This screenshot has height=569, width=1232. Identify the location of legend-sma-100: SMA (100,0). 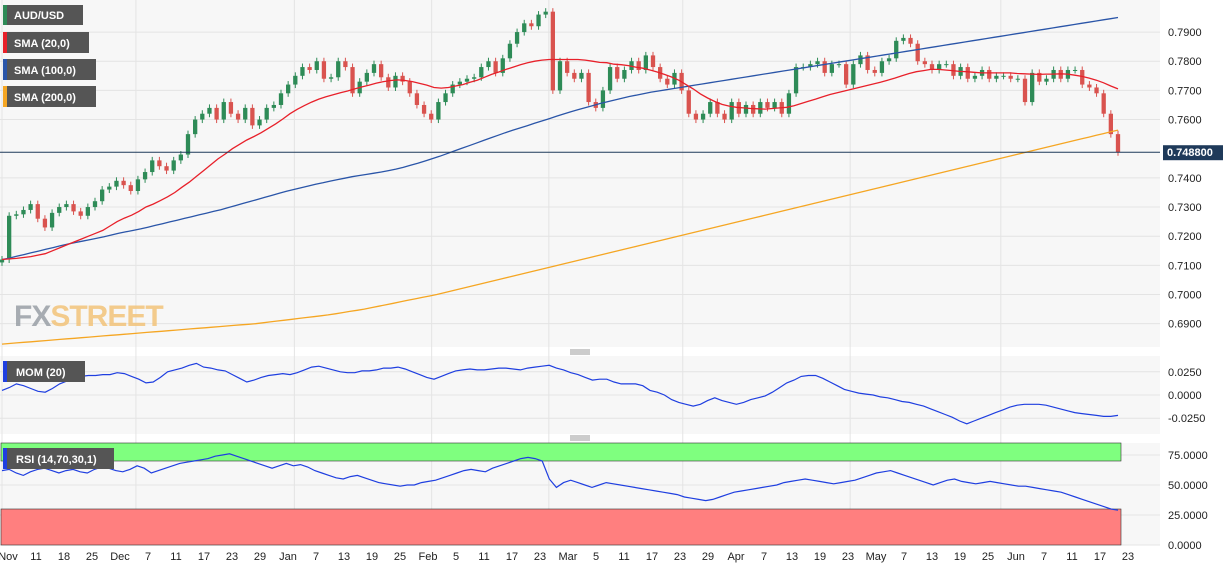
(49, 69).